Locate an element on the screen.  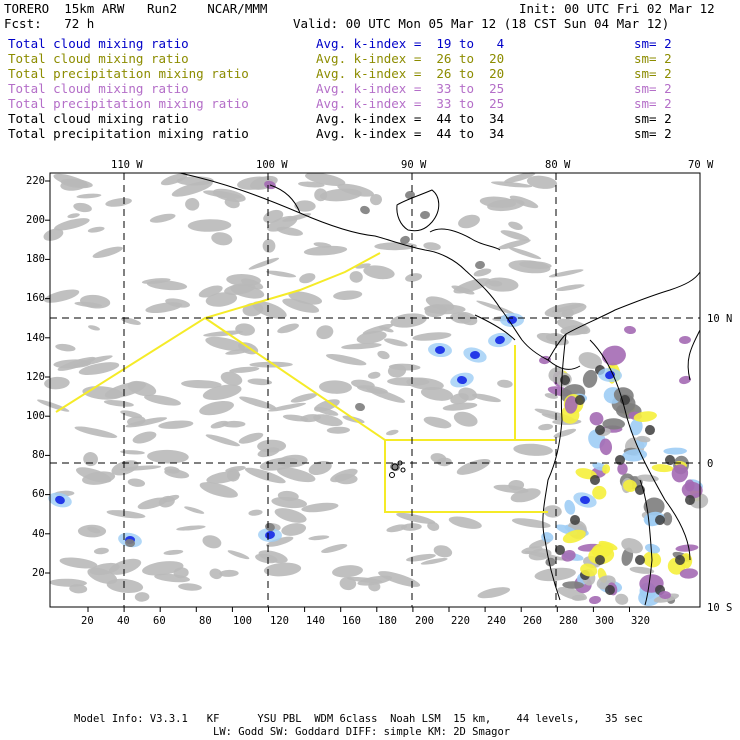
model-title: TORERO 15km ARW Run2 NCAR/MMM is located at coordinates (136, 8).